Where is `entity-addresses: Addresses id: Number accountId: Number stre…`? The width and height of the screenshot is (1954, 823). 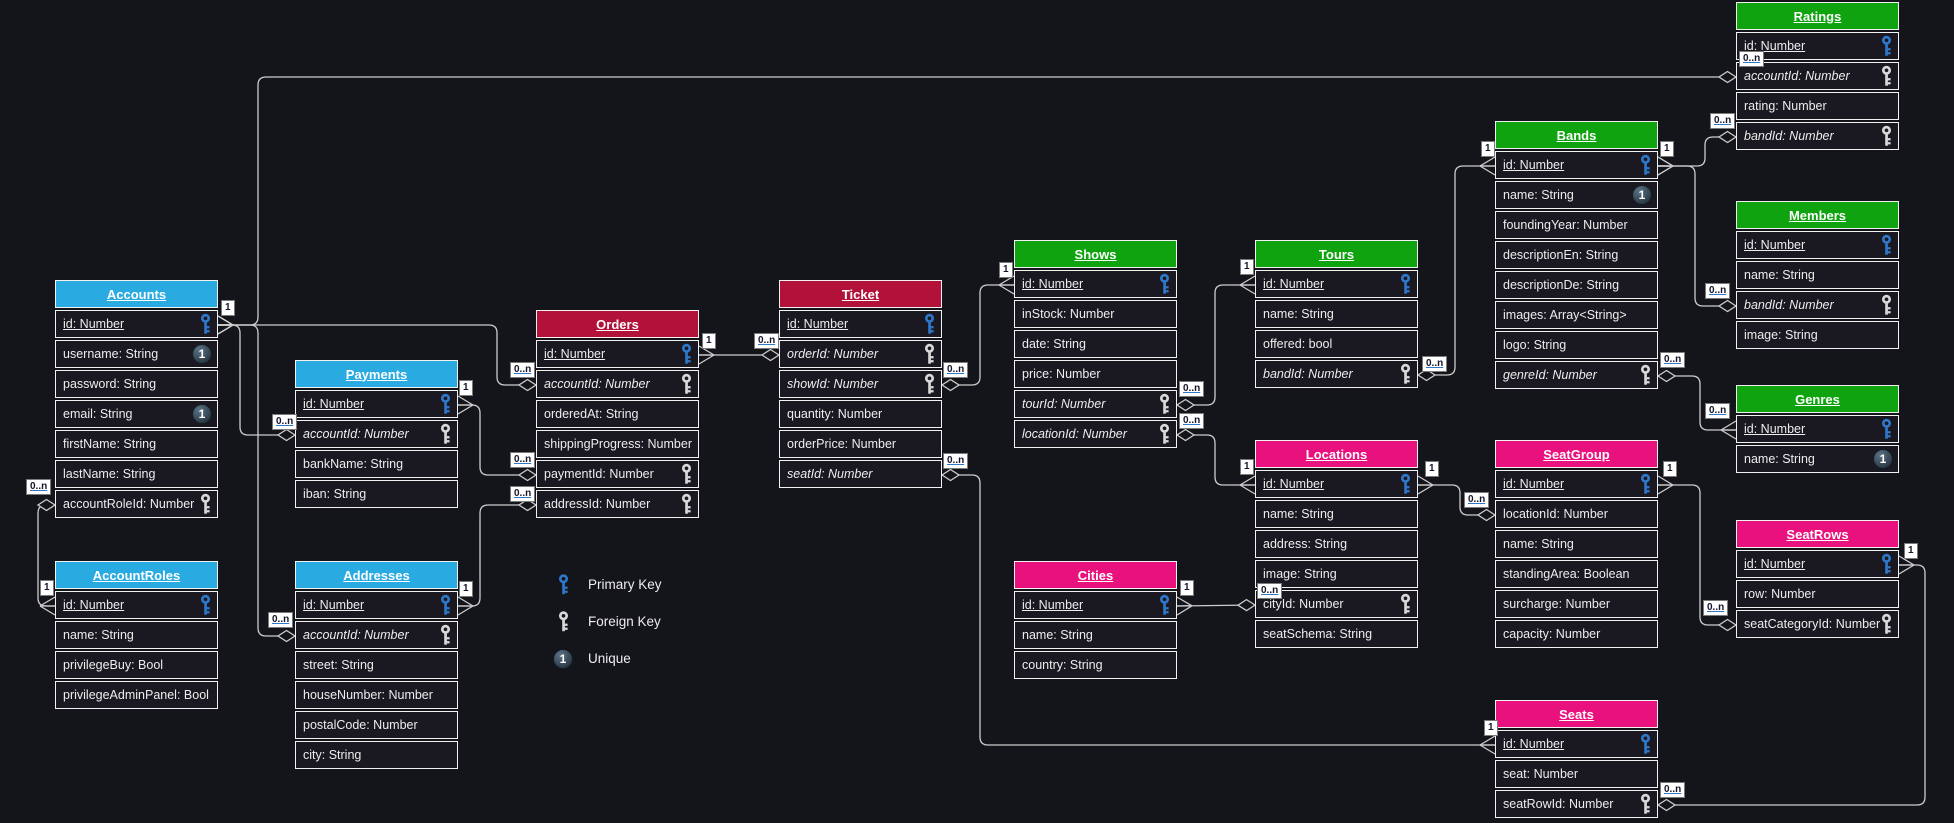 entity-addresses: Addresses id: Number accountId: Number stre… is located at coordinates (376, 666).